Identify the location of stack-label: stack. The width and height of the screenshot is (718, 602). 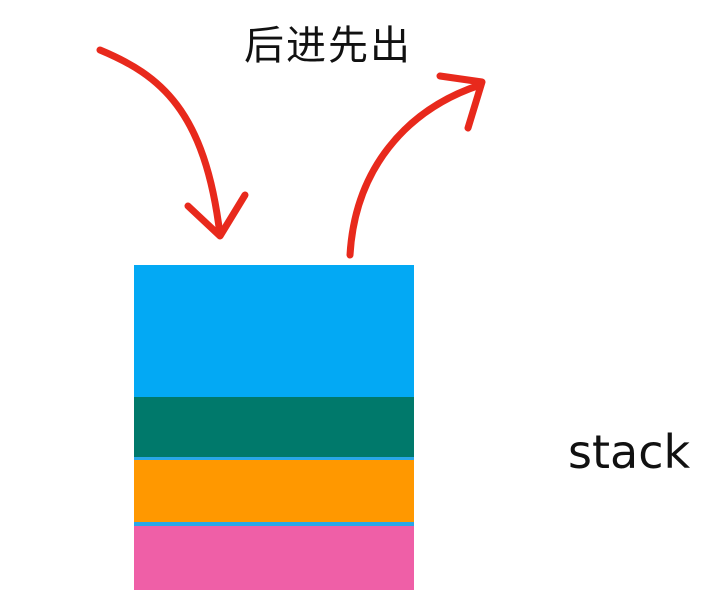
(629, 452).